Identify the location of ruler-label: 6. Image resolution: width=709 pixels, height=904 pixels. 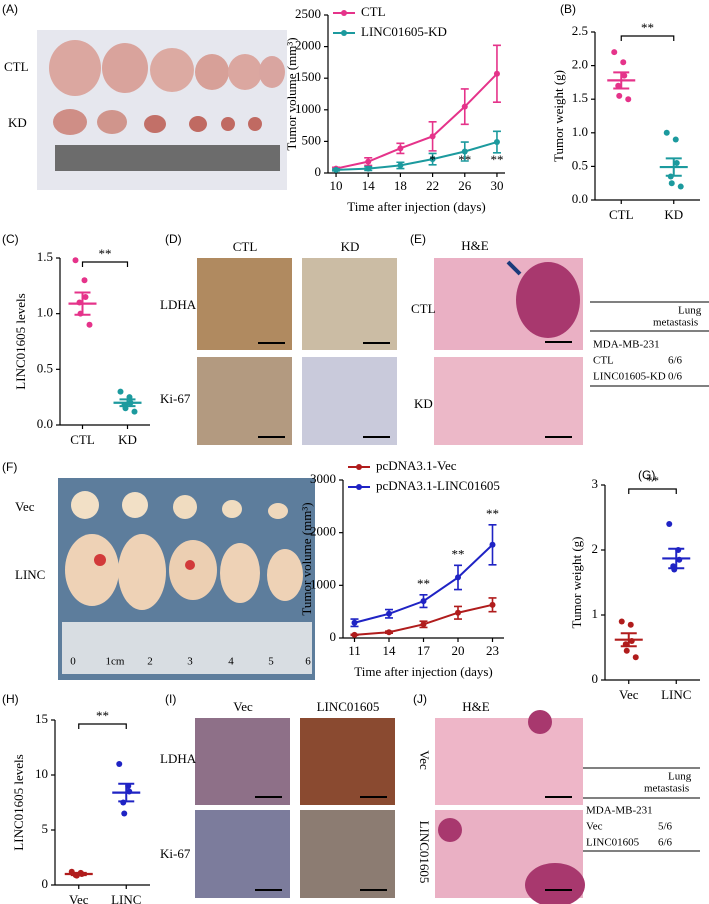
(308, 662).